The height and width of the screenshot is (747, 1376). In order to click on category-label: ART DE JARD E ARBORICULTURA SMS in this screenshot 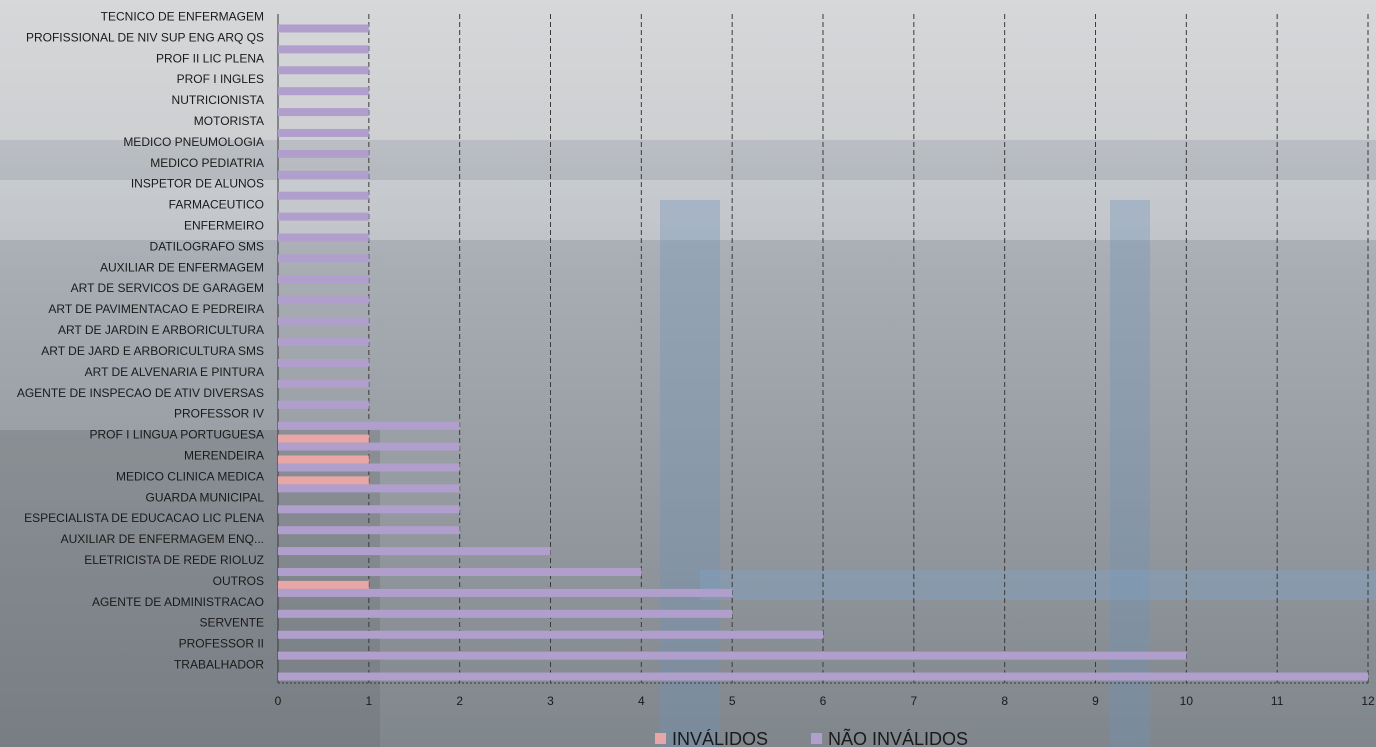, I will do `click(152, 351)`.